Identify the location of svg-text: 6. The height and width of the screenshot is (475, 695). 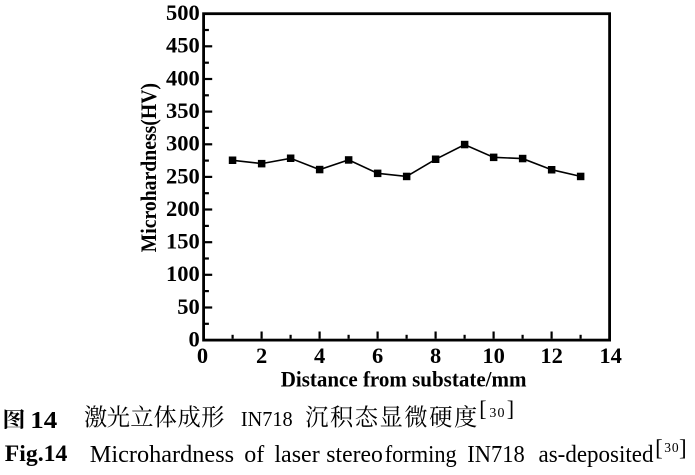
(377, 355).